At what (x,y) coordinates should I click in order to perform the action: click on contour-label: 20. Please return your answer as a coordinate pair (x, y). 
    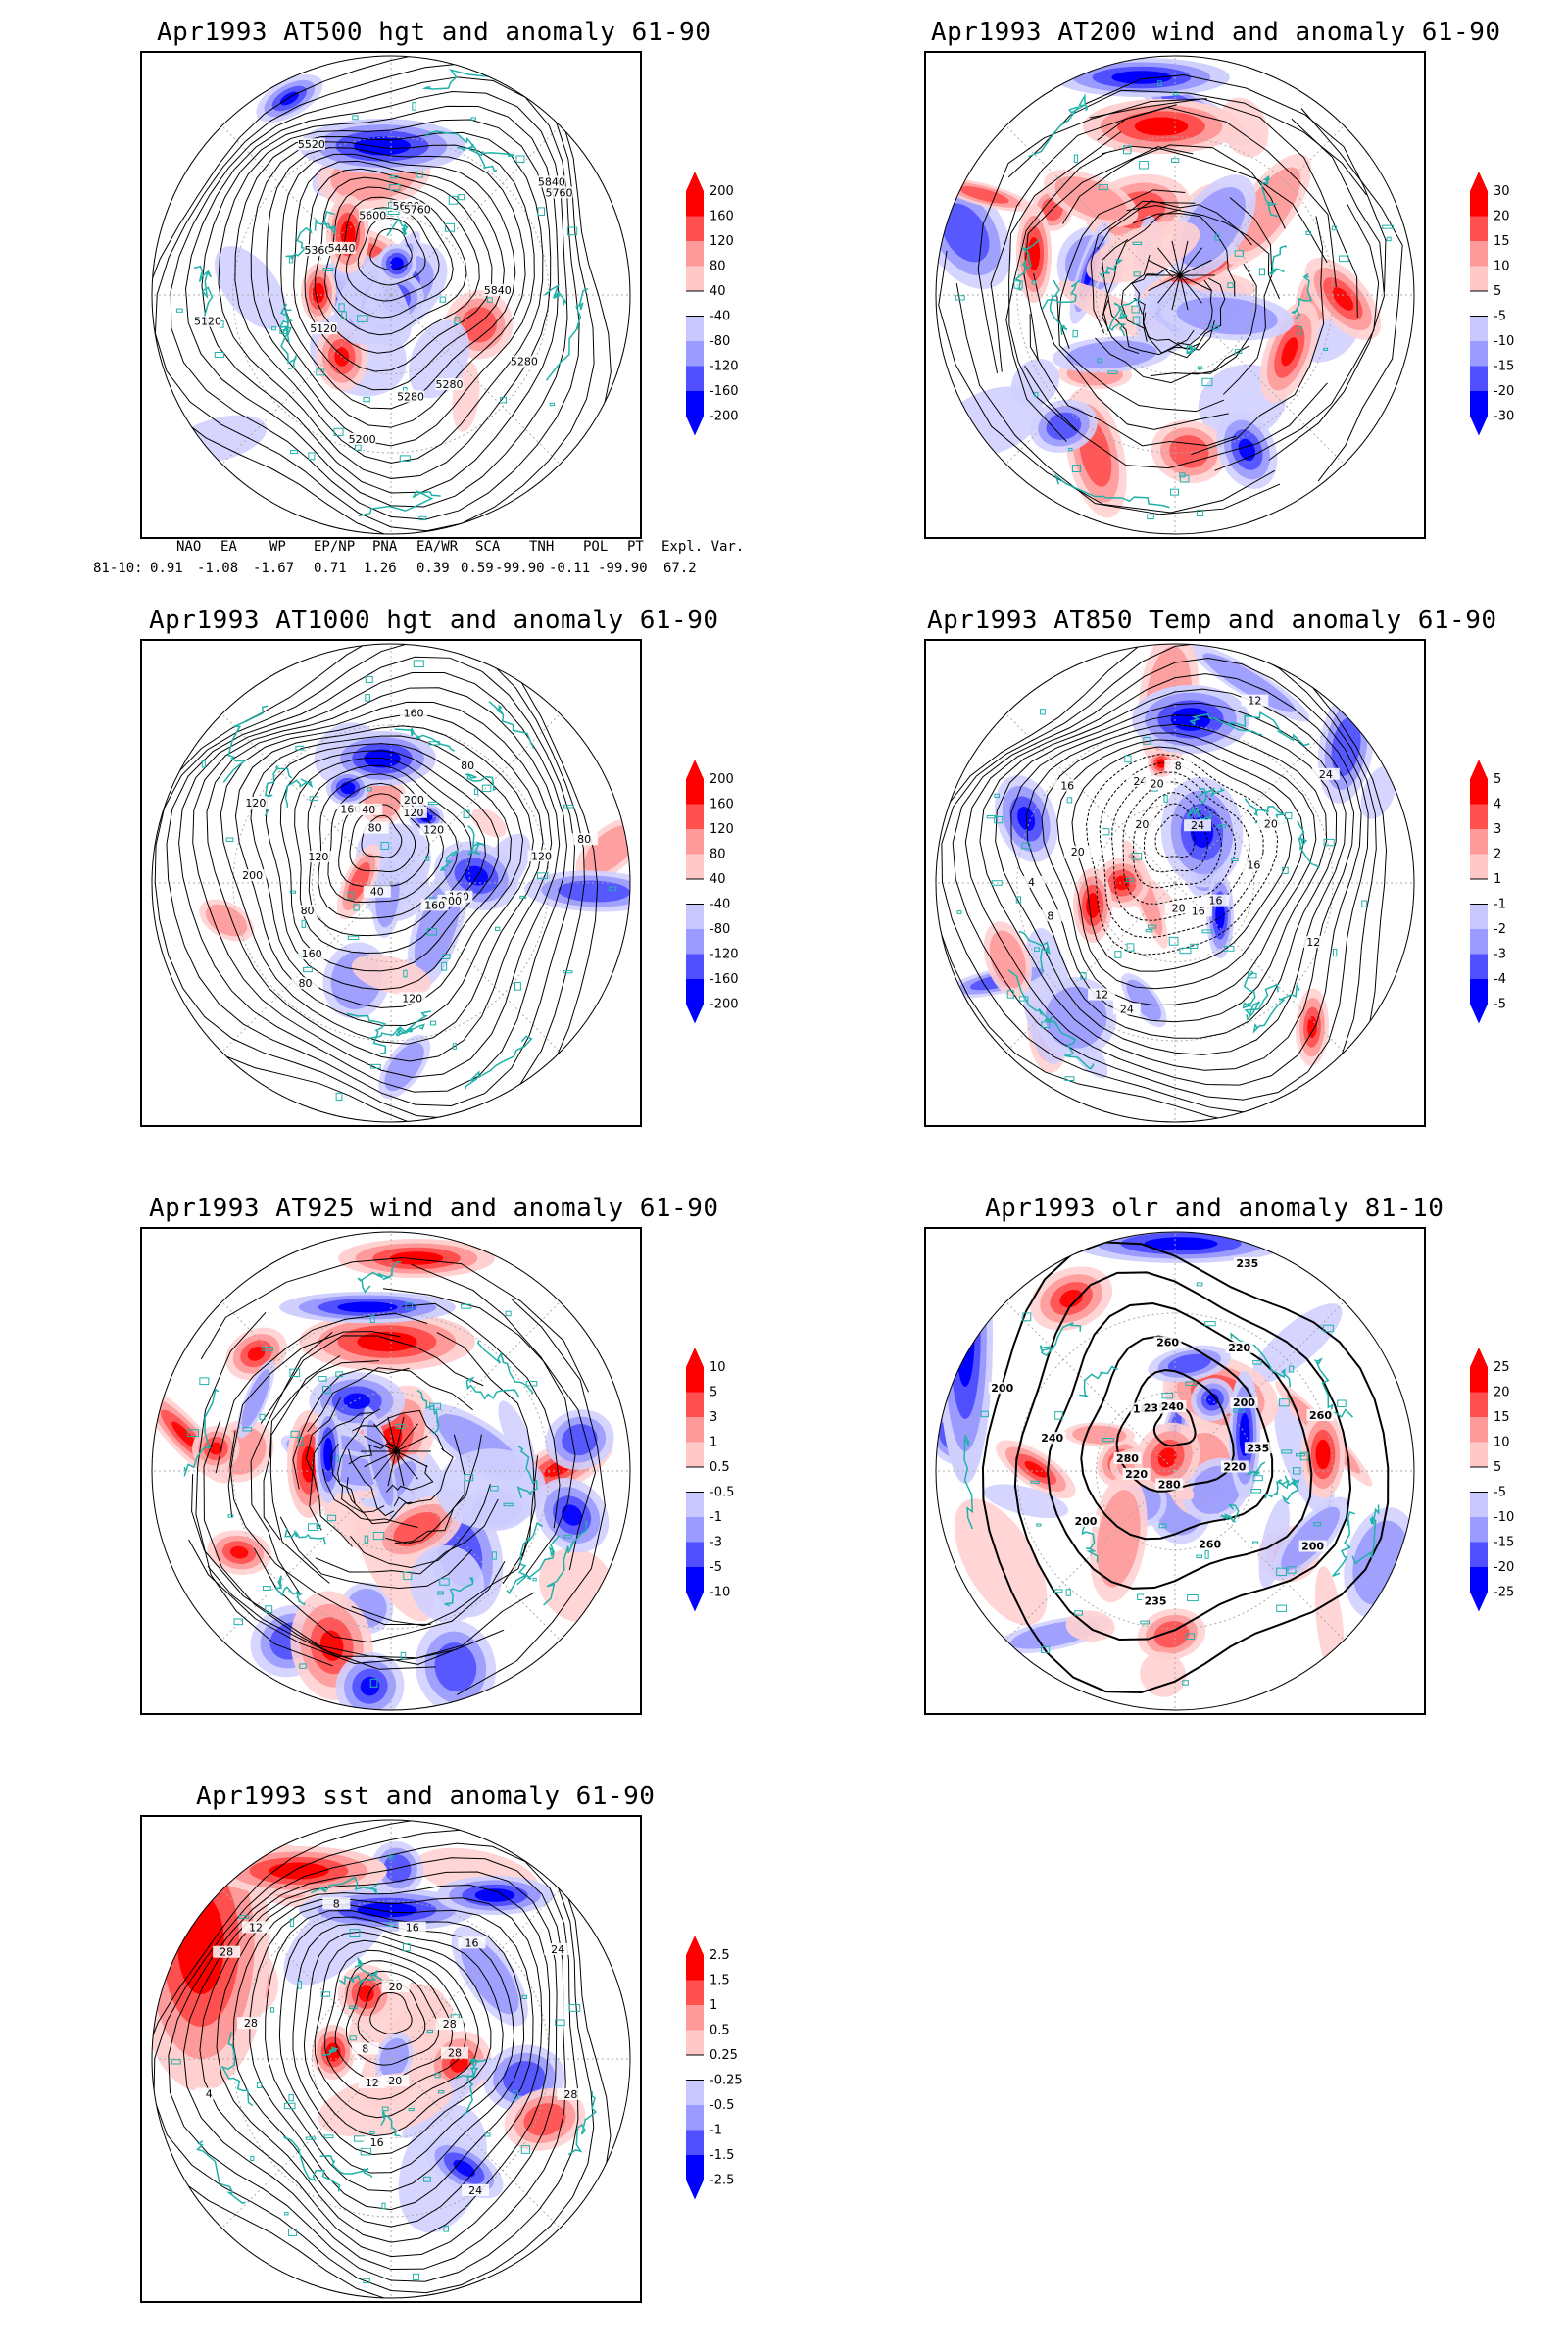
    Looking at the image, I should click on (396, 1987).